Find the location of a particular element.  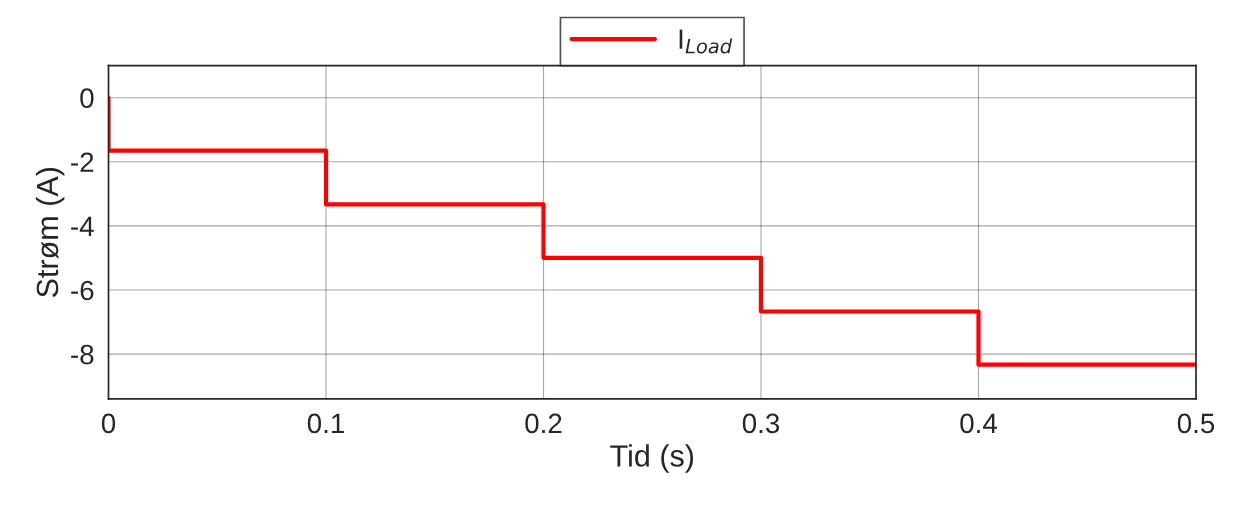

x-tick-label: 0 is located at coordinates (108, 423).